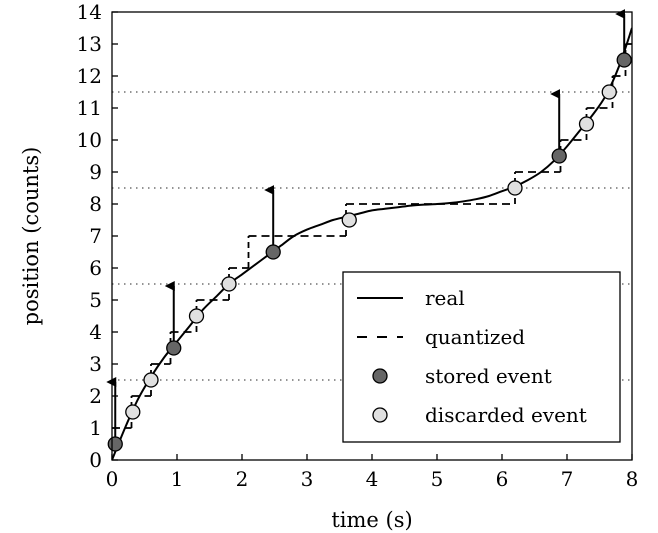  I want to click on legend-box, so click(481, 357).